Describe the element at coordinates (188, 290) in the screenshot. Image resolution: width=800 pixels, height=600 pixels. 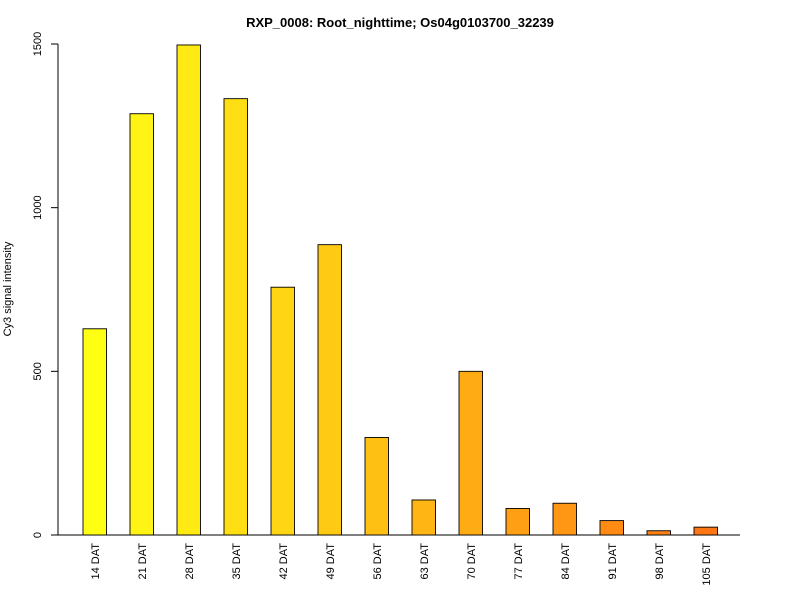
I see `bar-28-dat` at that location.